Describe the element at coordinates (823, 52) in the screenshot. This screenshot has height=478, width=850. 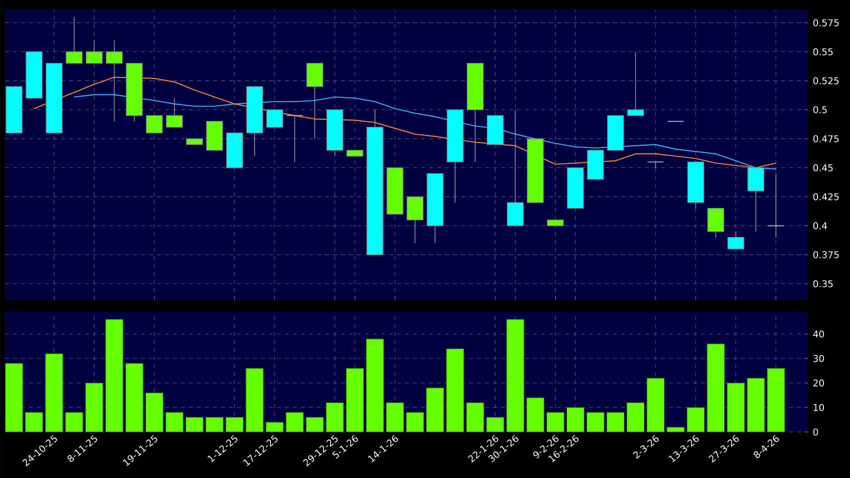
I see `y-tick-label: 0.55` at that location.